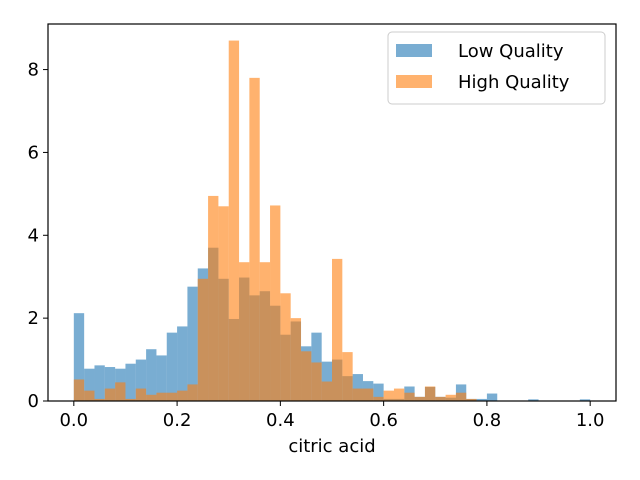 The height and width of the screenshot is (480, 640). What do you see at coordinates (414, 81) in the screenshot?
I see `legend-swatch-high-quality` at bounding box center [414, 81].